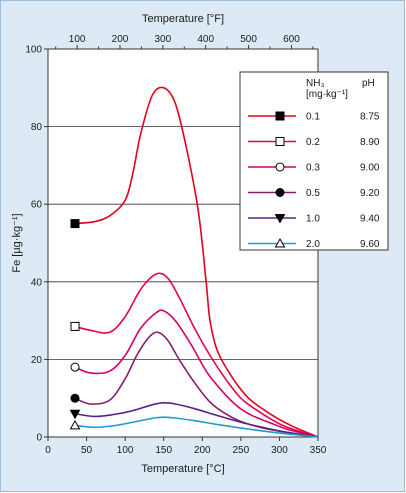 The image size is (406, 493). Describe the element at coordinates (291, 39) in the screenshot. I see `x2-tick-label-600: 600` at that location.